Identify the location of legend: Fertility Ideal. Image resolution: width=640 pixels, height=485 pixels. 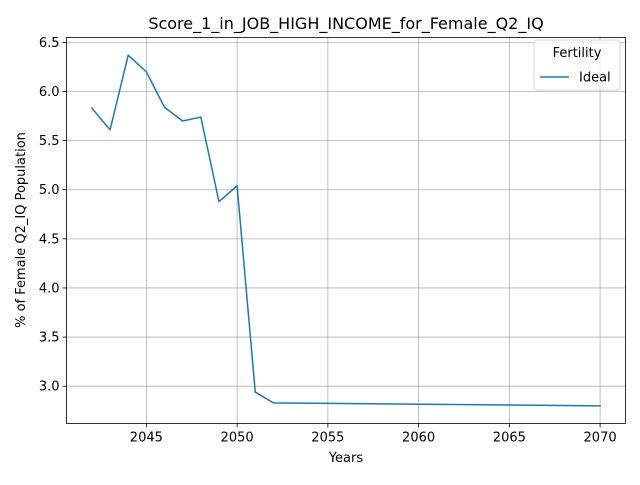
(577, 65).